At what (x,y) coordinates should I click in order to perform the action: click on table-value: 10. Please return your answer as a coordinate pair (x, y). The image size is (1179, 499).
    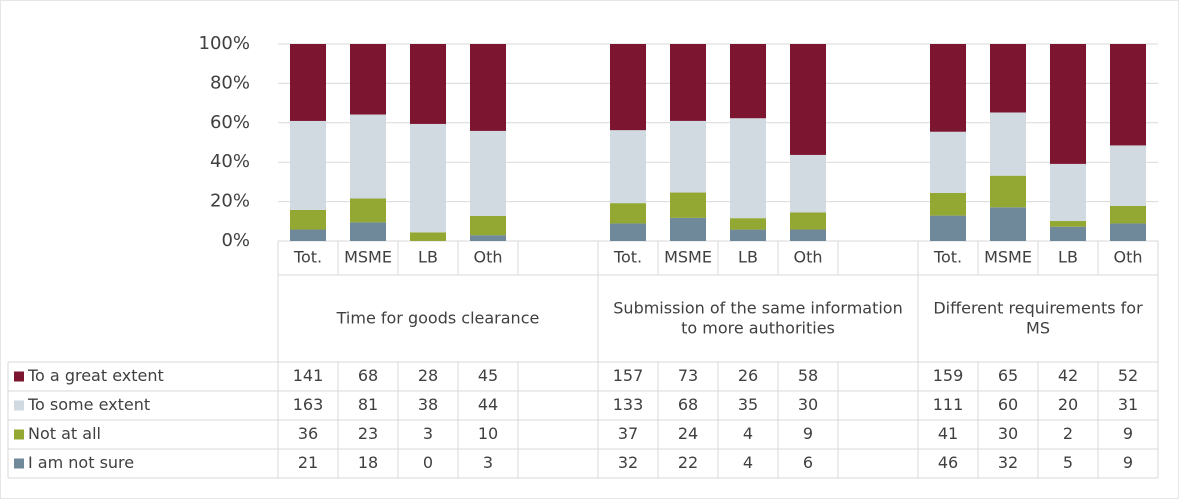
    Looking at the image, I should click on (488, 433).